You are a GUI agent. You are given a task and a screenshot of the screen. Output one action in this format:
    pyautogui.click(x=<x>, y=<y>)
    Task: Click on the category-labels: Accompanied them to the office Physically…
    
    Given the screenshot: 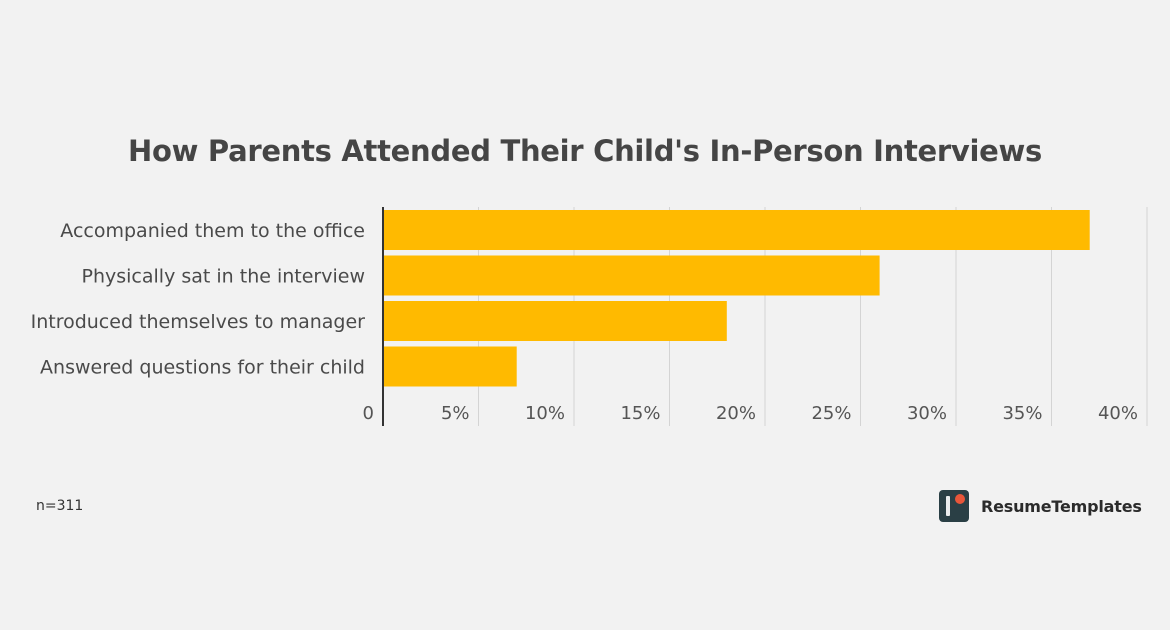 What is the action you would take?
    pyautogui.click(x=198, y=299)
    